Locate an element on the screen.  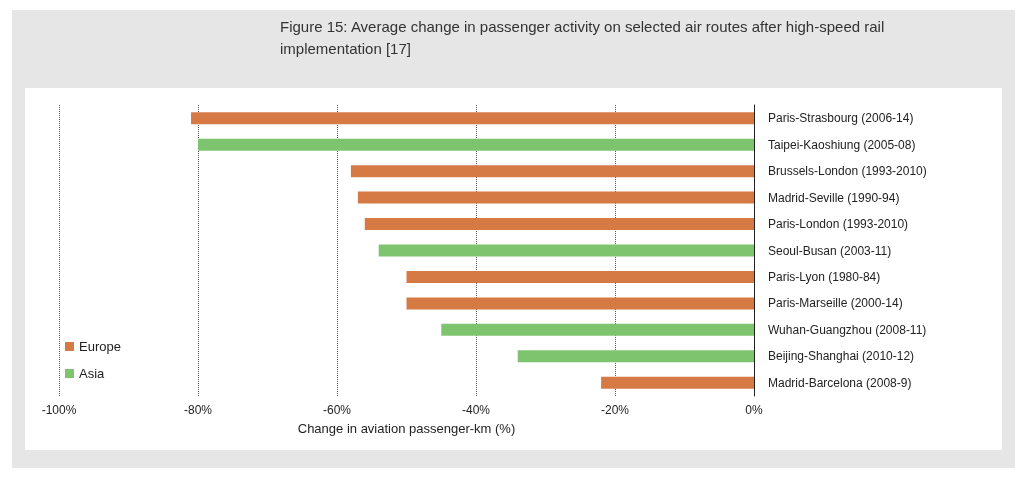
legend-label: Europe is located at coordinates (100, 346).